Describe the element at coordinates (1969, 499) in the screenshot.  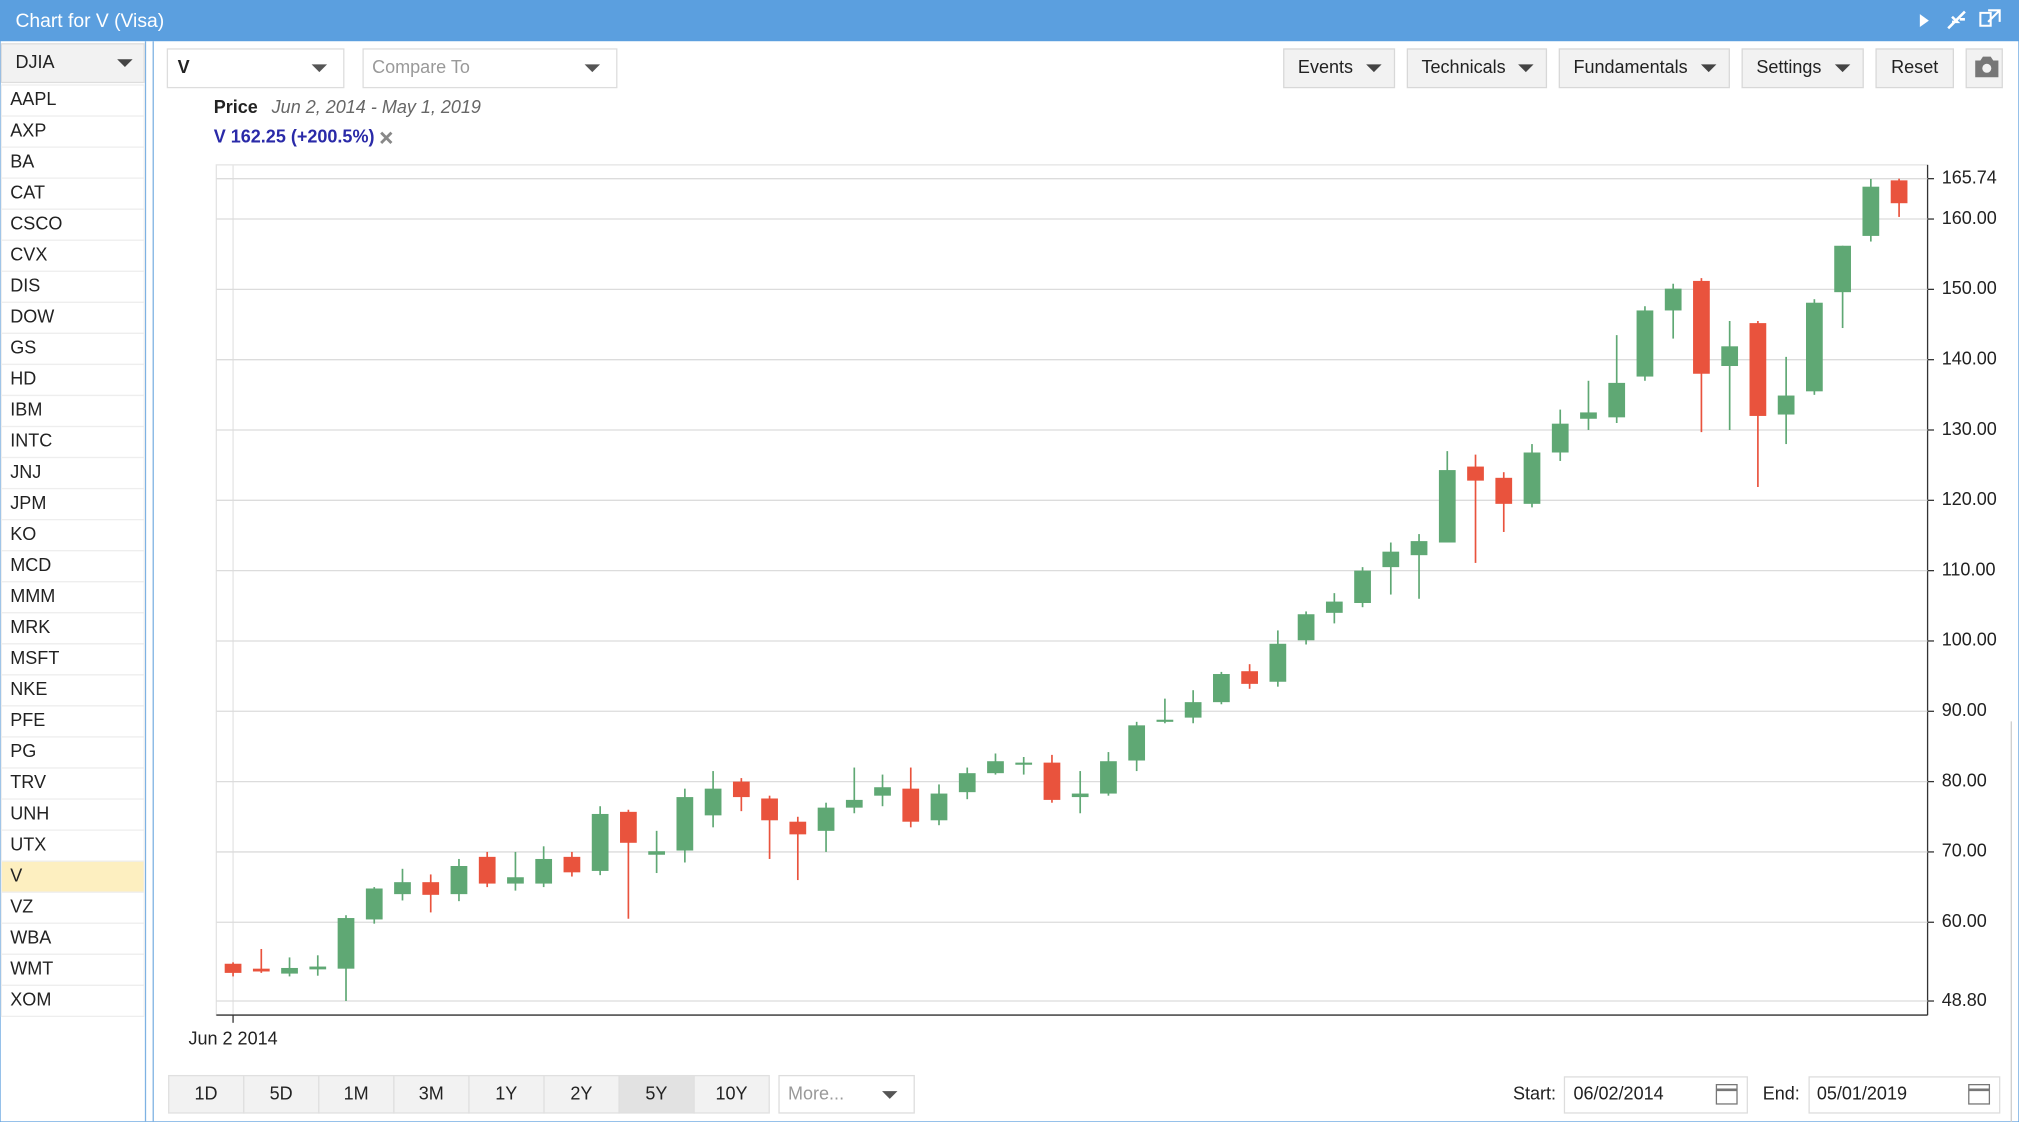
I see `y-tick-label: 120.00` at that location.